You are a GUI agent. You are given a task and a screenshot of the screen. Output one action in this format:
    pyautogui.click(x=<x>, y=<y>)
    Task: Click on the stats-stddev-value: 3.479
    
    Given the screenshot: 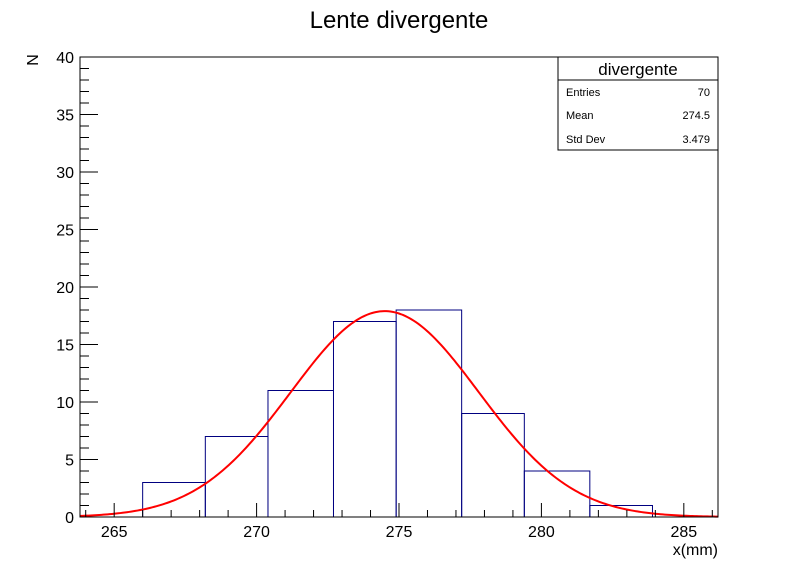 What is the action you would take?
    pyautogui.click(x=696, y=140)
    